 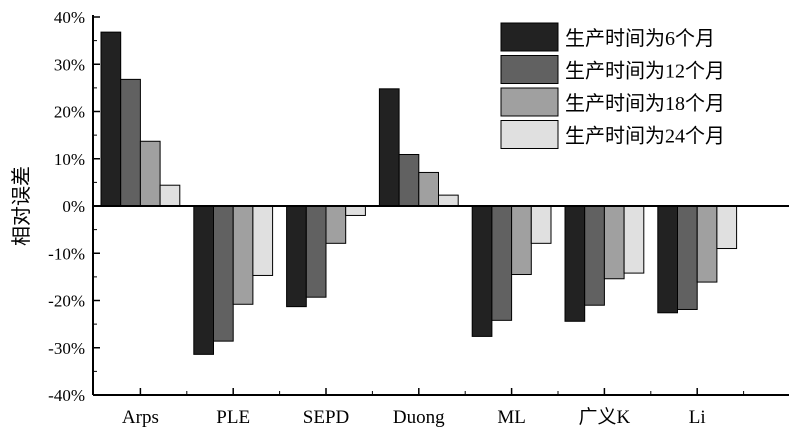 I want to click on legend-label: 生产时间为6个月, so click(x=640, y=38).